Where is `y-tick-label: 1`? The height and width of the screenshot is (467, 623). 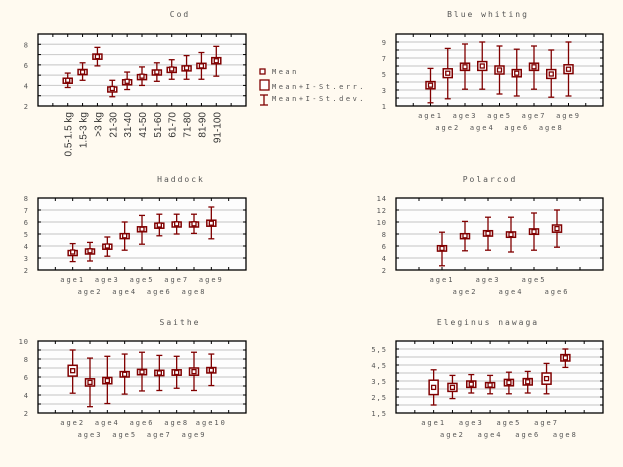 y-tick-label: 1 is located at coordinates (384, 107).